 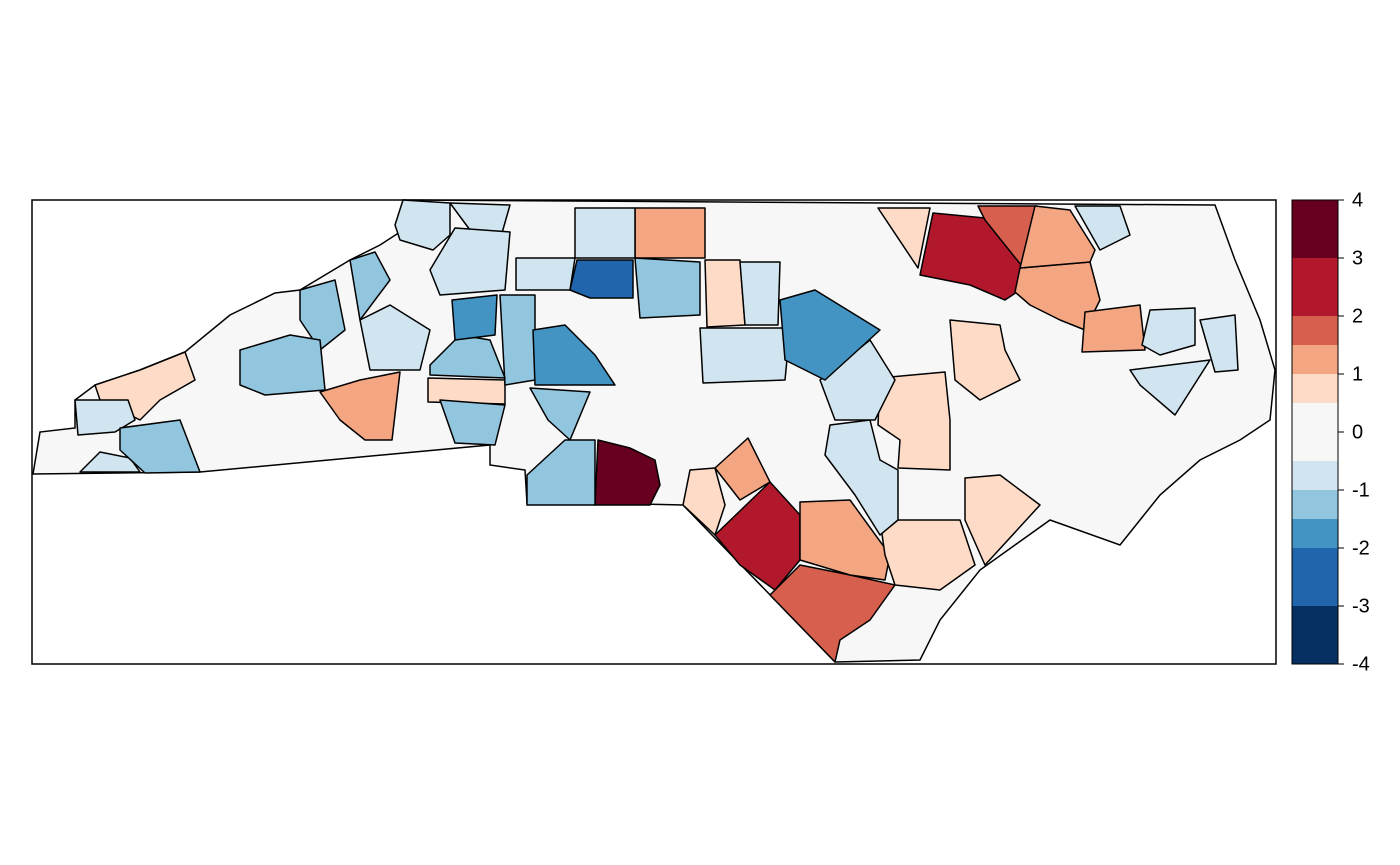 I want to click on tick-label: -2, so click(x=1361, y=548).